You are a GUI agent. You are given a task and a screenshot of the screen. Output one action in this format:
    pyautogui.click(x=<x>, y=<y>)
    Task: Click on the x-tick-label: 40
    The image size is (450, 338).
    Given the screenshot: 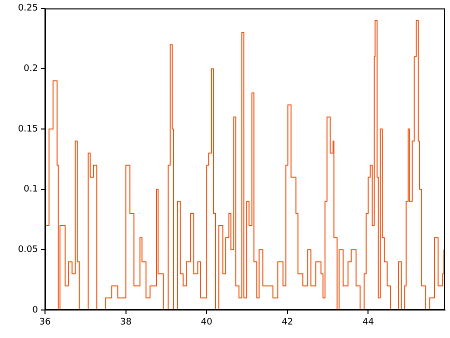 What is the action you would take?
    pyautogui.click(x=206, y=323)
    